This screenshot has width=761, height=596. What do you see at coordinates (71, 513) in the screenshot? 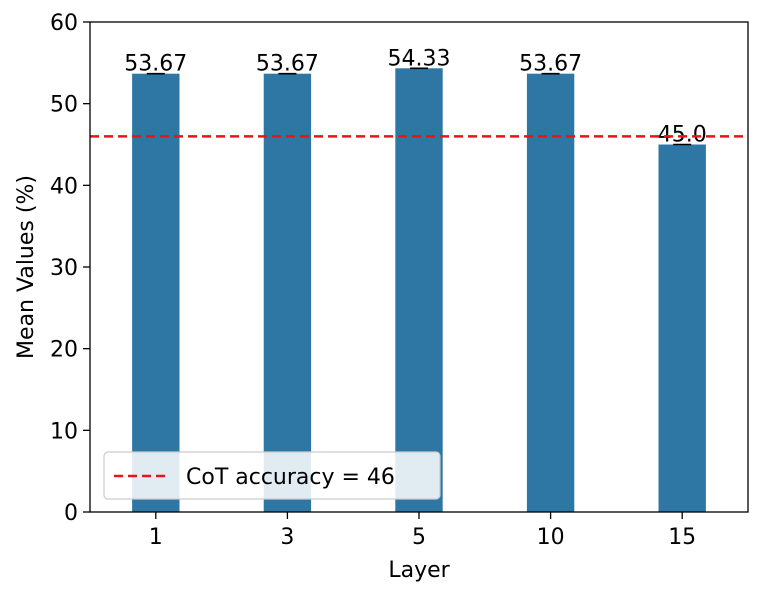
I see `y-tick-label: 0` at bounding box center [71, 513].